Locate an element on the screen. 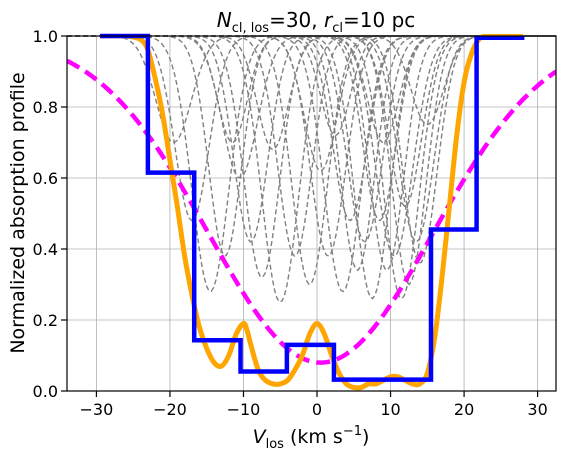  x-tick-label: 0 is located at coordinates (317, 409).